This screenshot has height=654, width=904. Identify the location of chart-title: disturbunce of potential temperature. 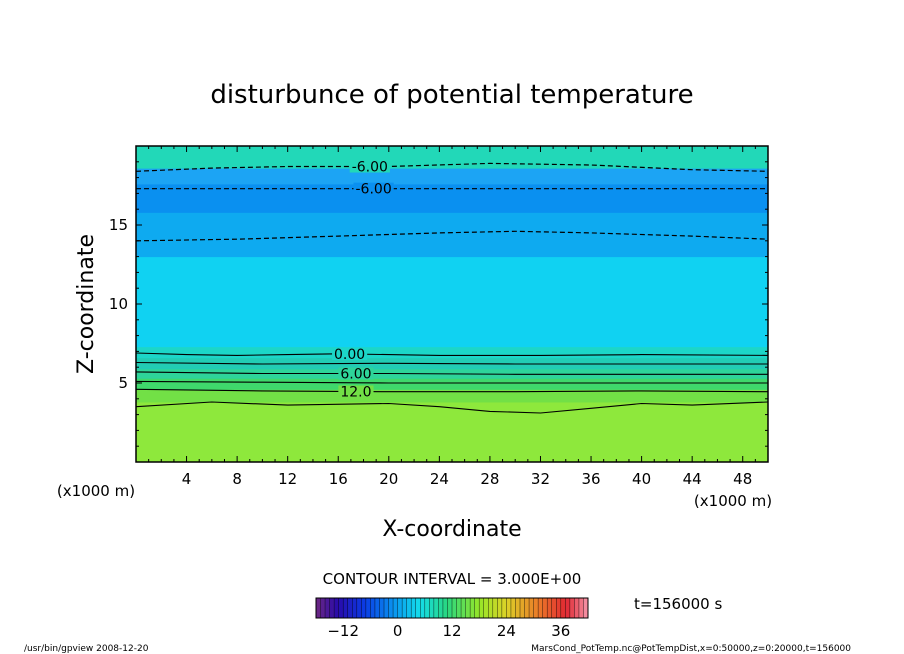
(451, 95).